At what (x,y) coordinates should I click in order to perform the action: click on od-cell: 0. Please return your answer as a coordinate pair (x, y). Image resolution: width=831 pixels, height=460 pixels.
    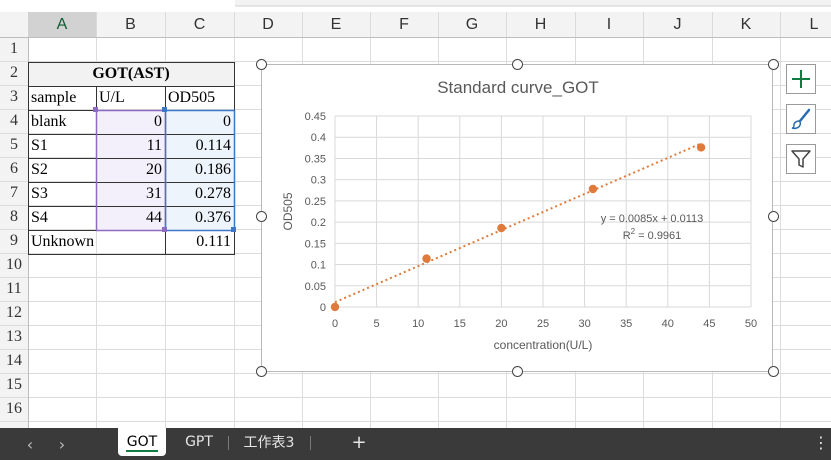
    Looking at the image, I should click on (227, 121).